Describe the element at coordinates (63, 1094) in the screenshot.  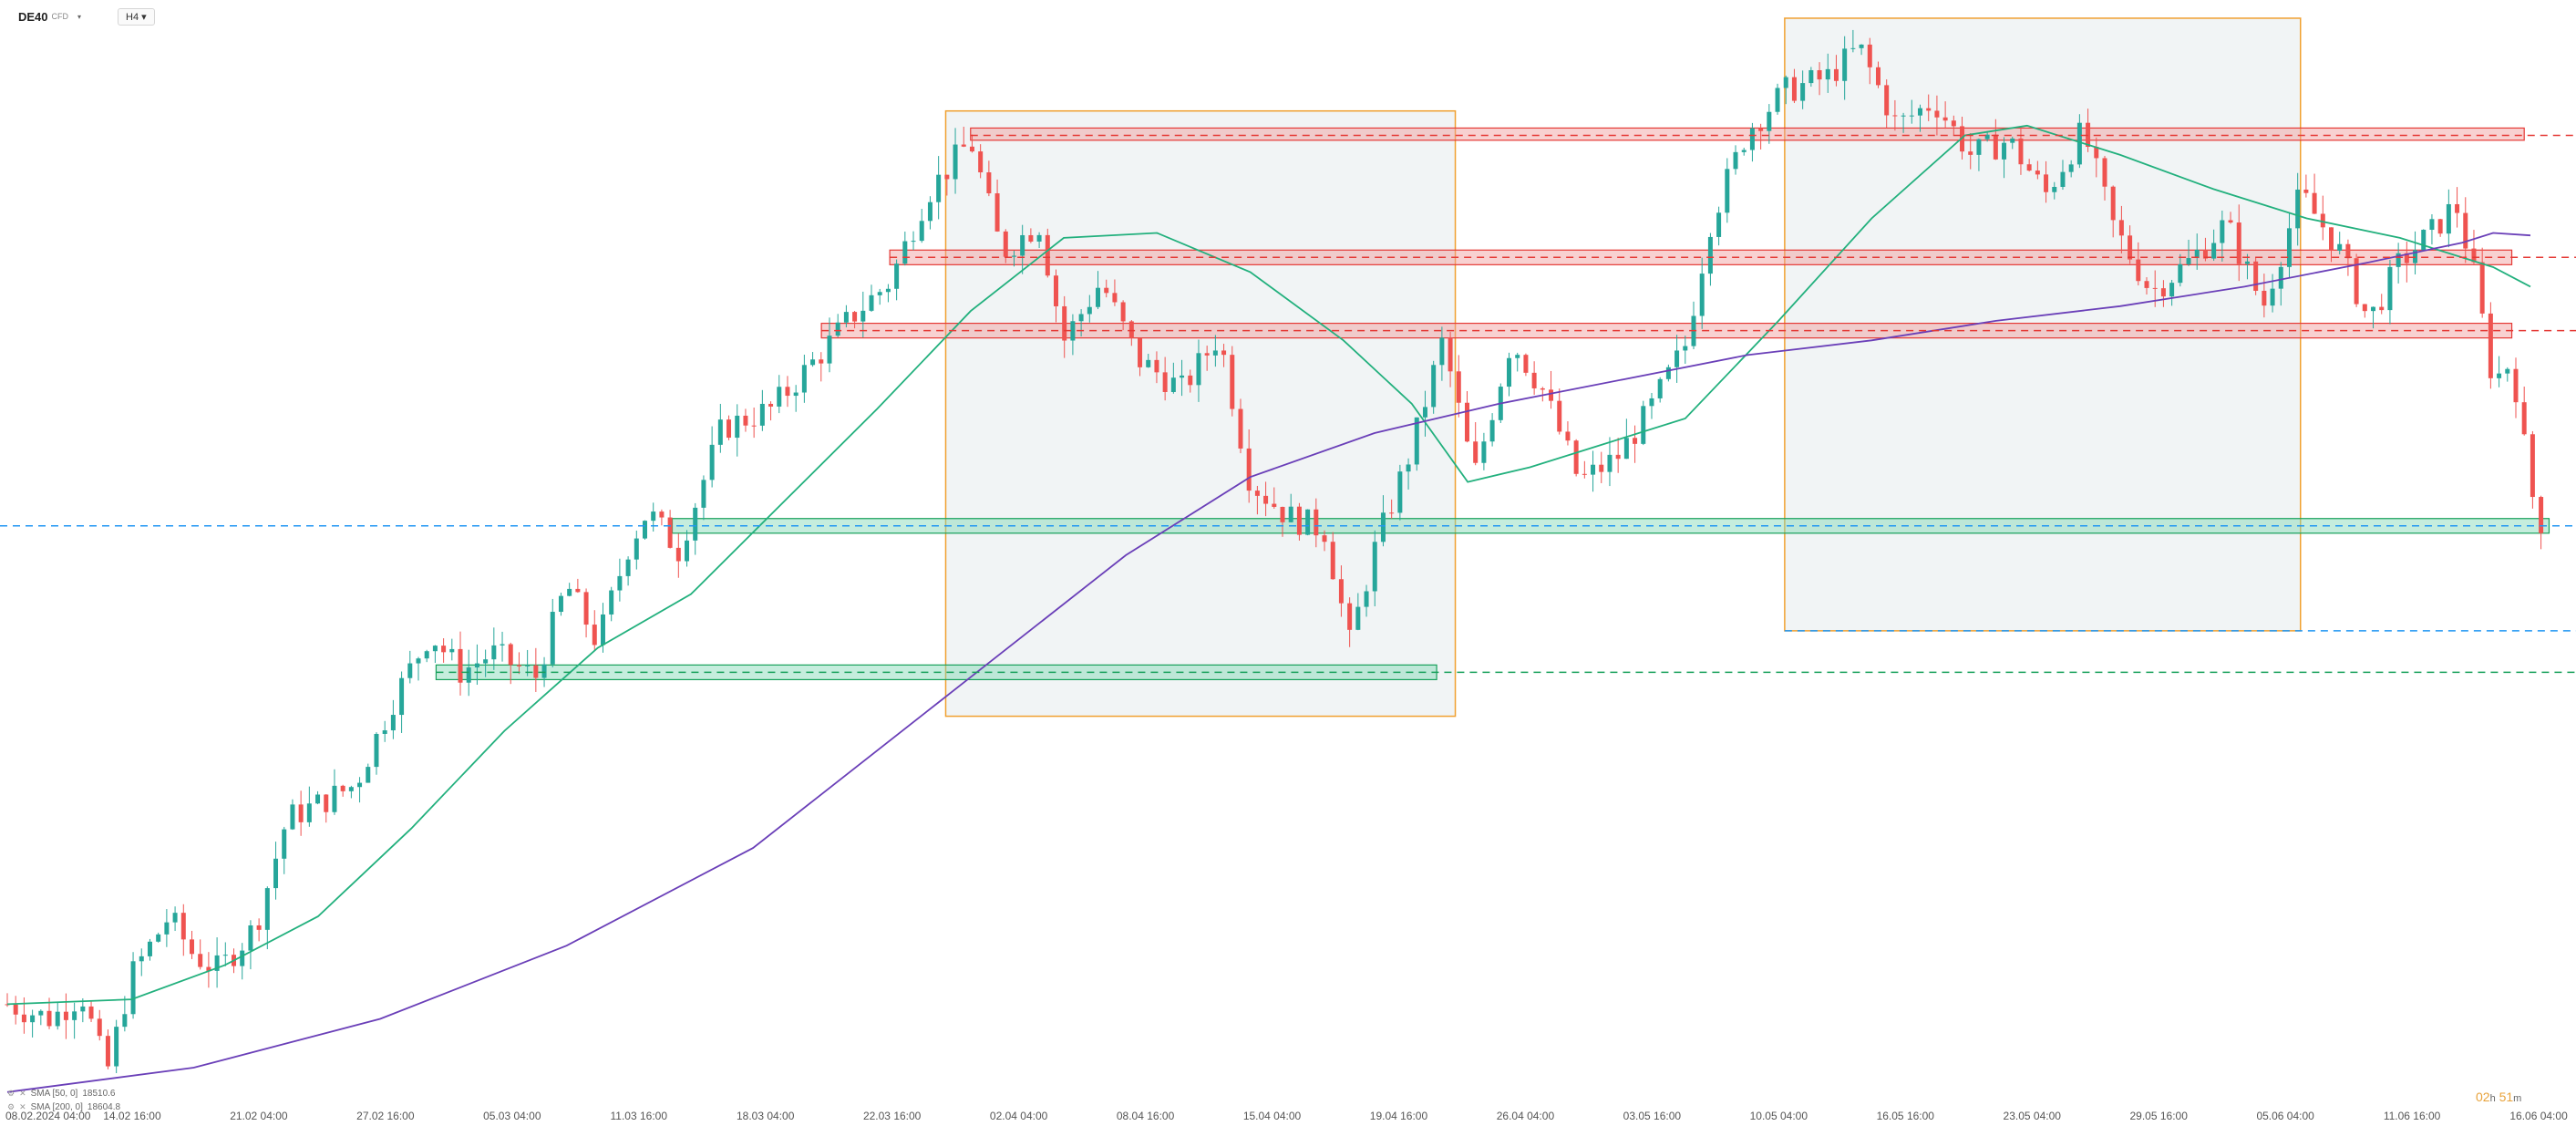
I see `legend-sma50: ⚙ ✕ SMA [50, 0] 18510.6` at that location.